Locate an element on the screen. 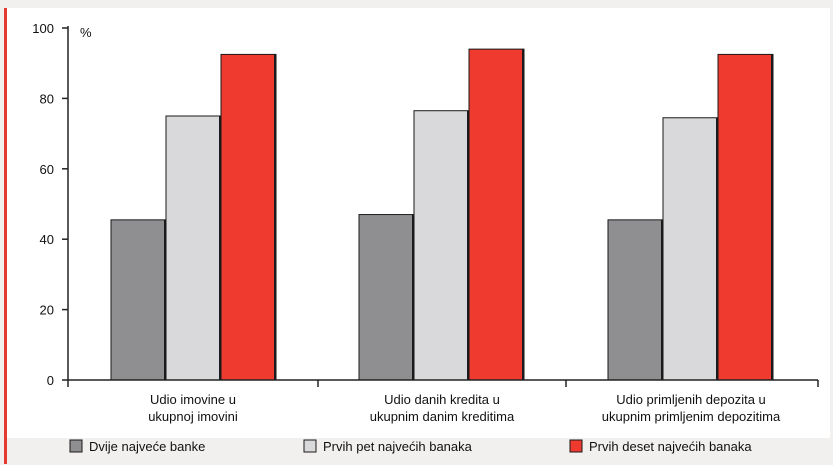 The width and height of the screenshot is (833, 465). y-tick-labels: 0 20 40 60 80 100 is located at coordinates (43, 204).